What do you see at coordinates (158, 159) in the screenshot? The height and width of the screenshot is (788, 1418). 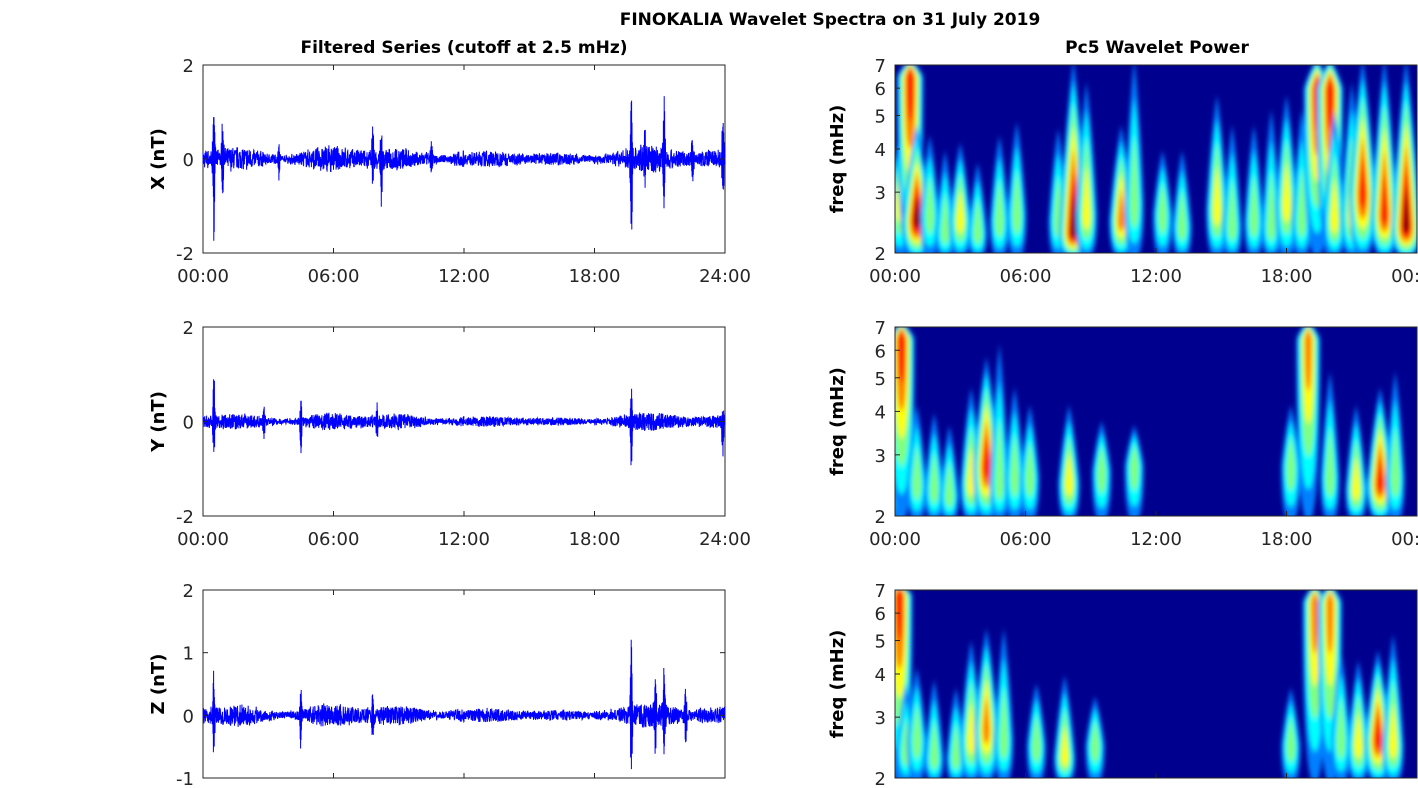 I see `y-axis-label: X (nT)` at bounding box center [158, 159].